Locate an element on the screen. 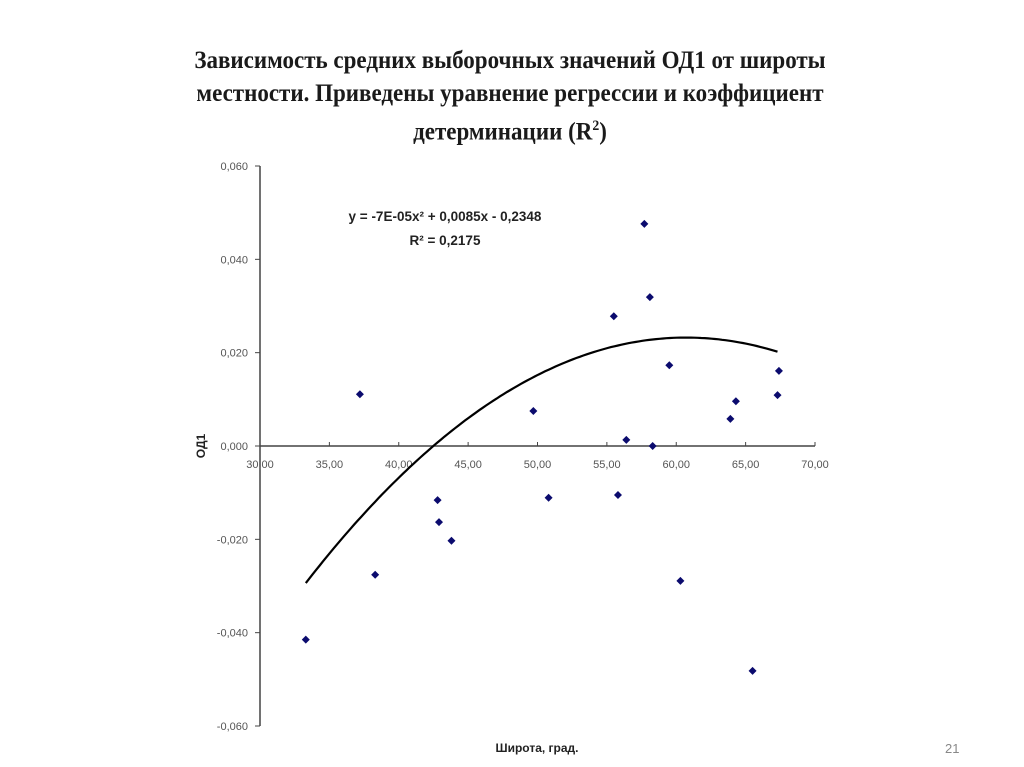  y-tick-label: 0,000 is located at coordinates (234, 447).